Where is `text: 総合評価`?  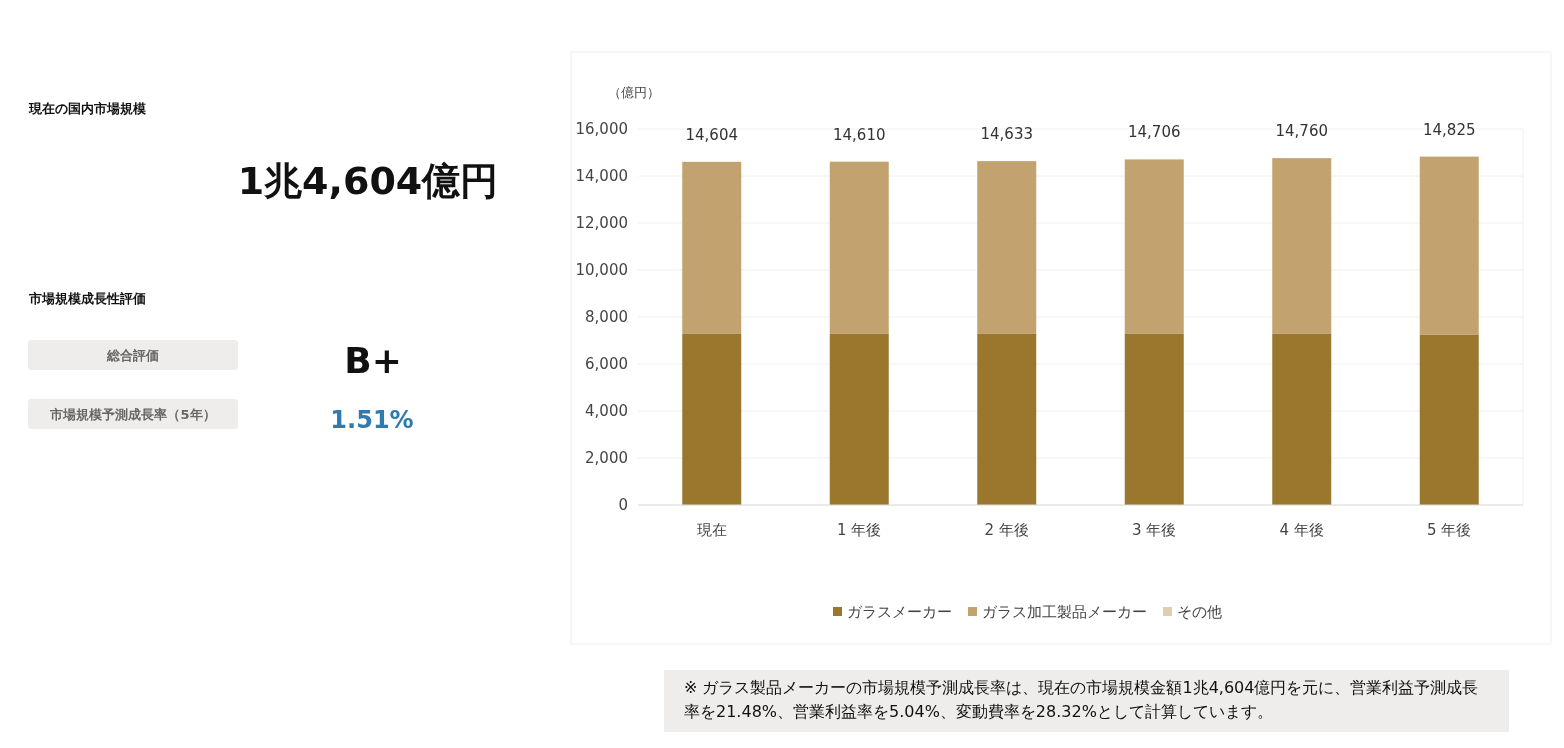 text: 総合評価 is located at coordinates (132, 355).